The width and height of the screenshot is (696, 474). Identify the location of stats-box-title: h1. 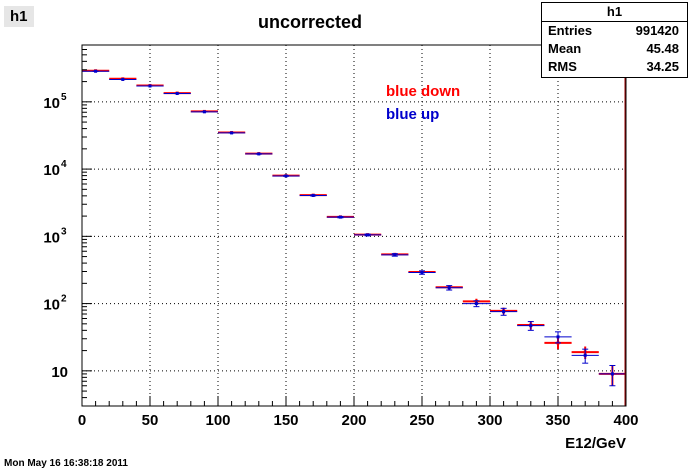
(614, 12).